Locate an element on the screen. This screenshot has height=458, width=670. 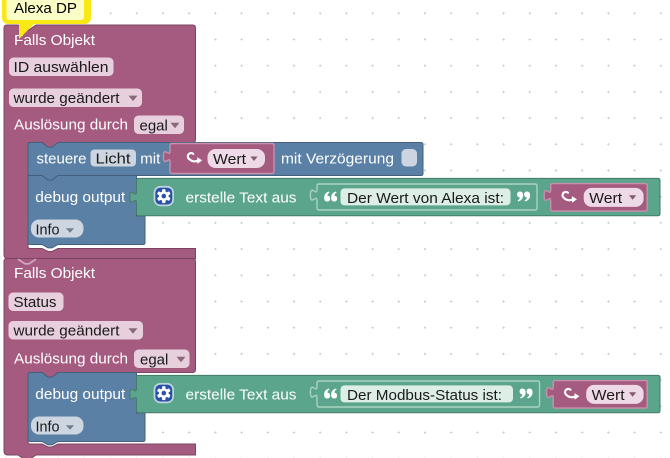
svg-text: Alexa DP is located at coordinates (45, 8).